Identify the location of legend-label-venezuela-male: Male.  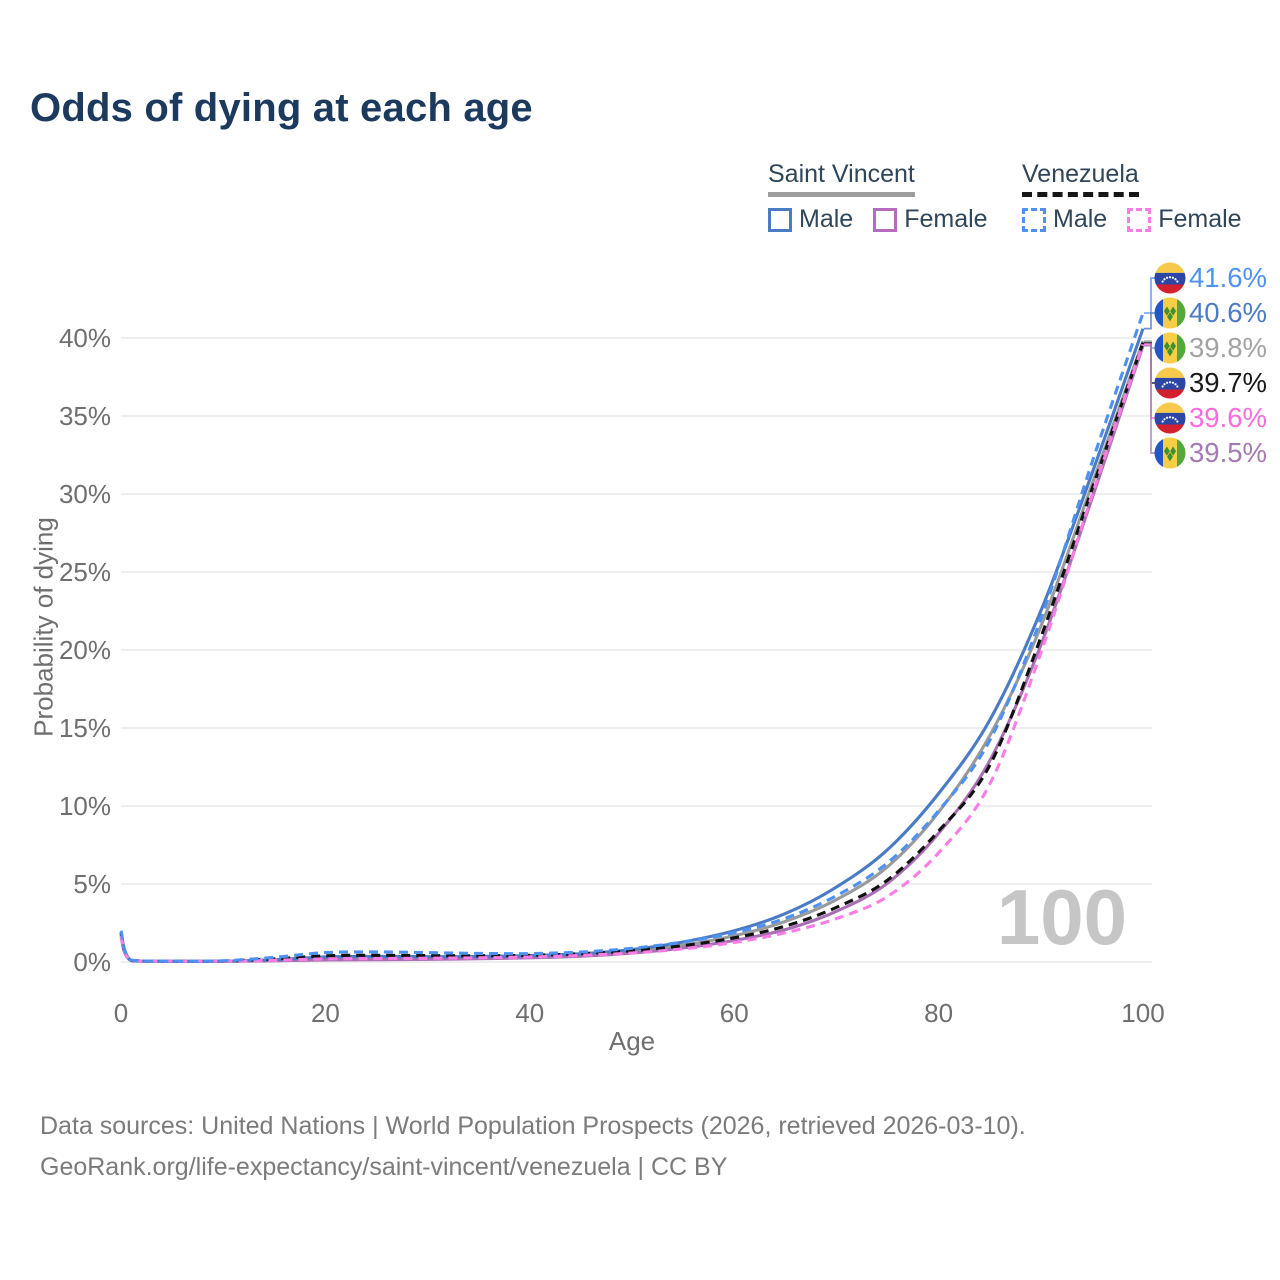
(1080, 219).